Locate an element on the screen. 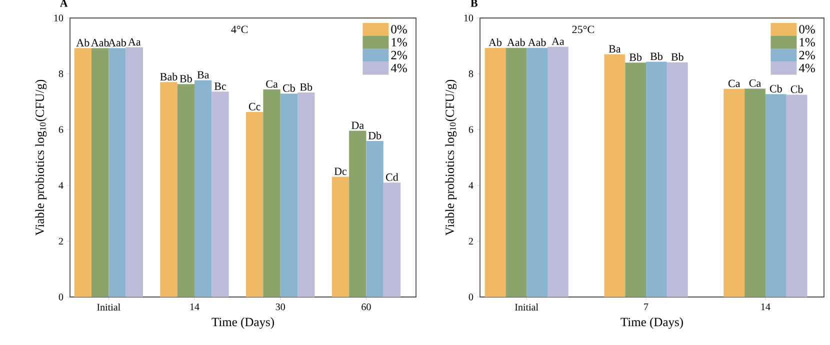  data-label: Bab is located at coordinates (169, 76).